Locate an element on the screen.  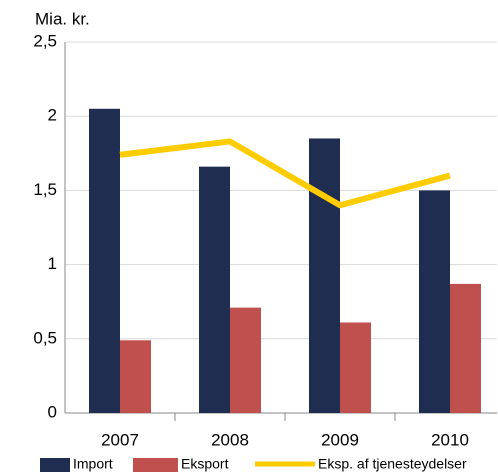
y-tick-label: 1,5 is located at coordinates (45, 189).